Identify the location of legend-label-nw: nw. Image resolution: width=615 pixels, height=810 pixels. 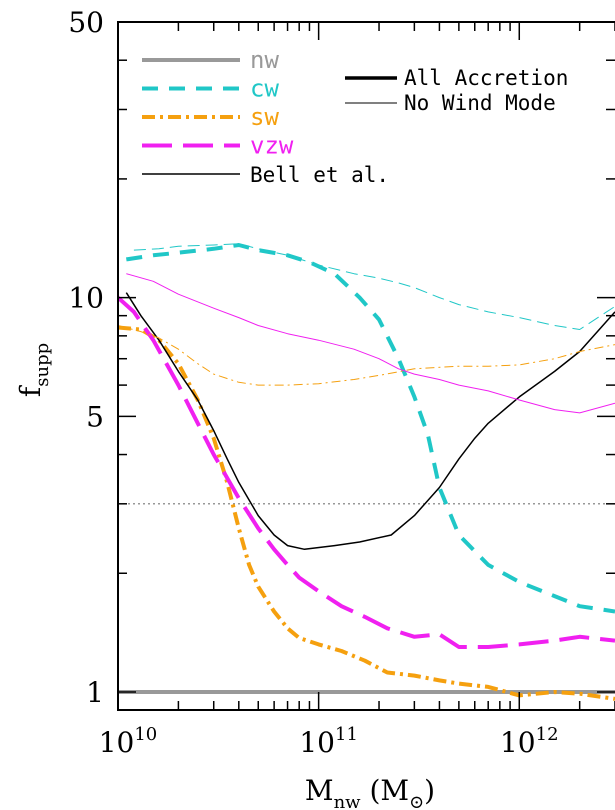
(264, 60).